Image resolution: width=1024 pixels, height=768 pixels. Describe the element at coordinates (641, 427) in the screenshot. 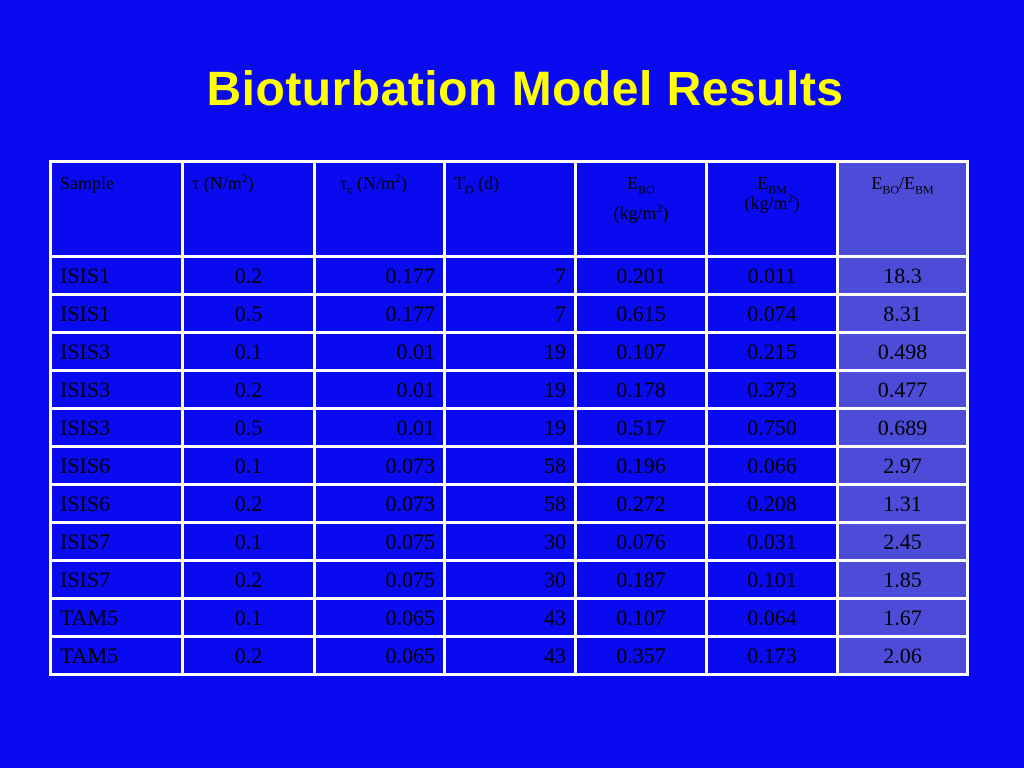

I see `cell-e-bo: 0.517` at that location.